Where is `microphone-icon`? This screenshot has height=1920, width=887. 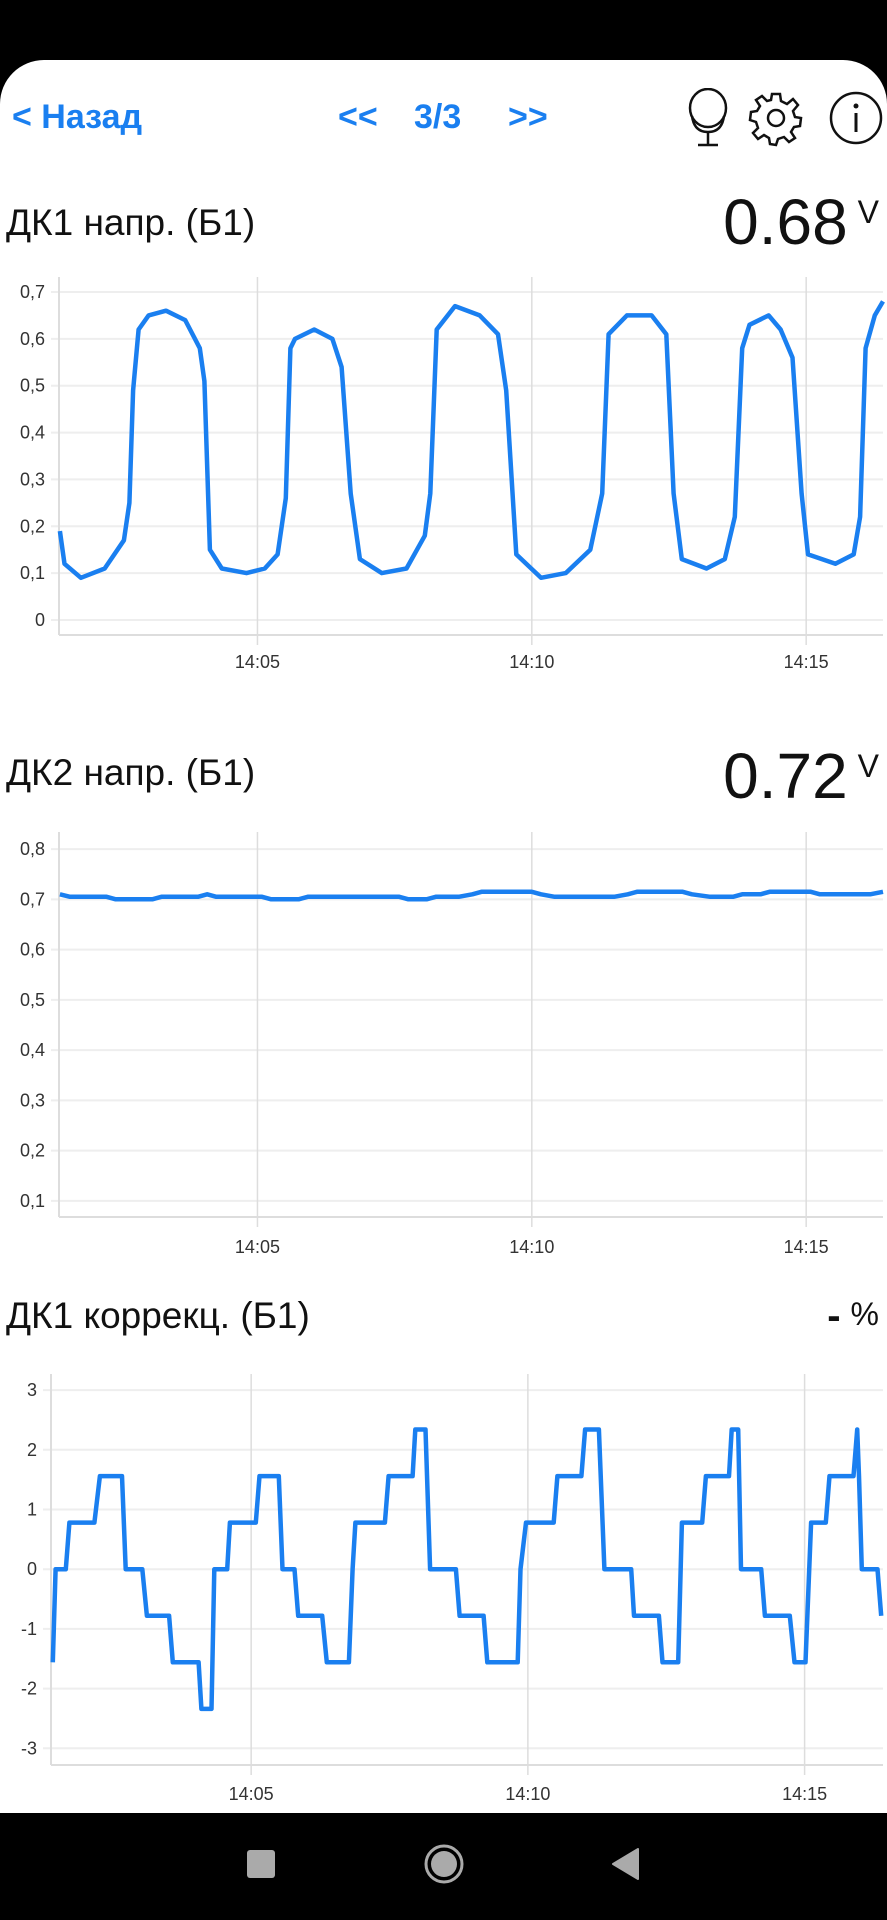
microphone-icon is located at coordinates (708, 117).